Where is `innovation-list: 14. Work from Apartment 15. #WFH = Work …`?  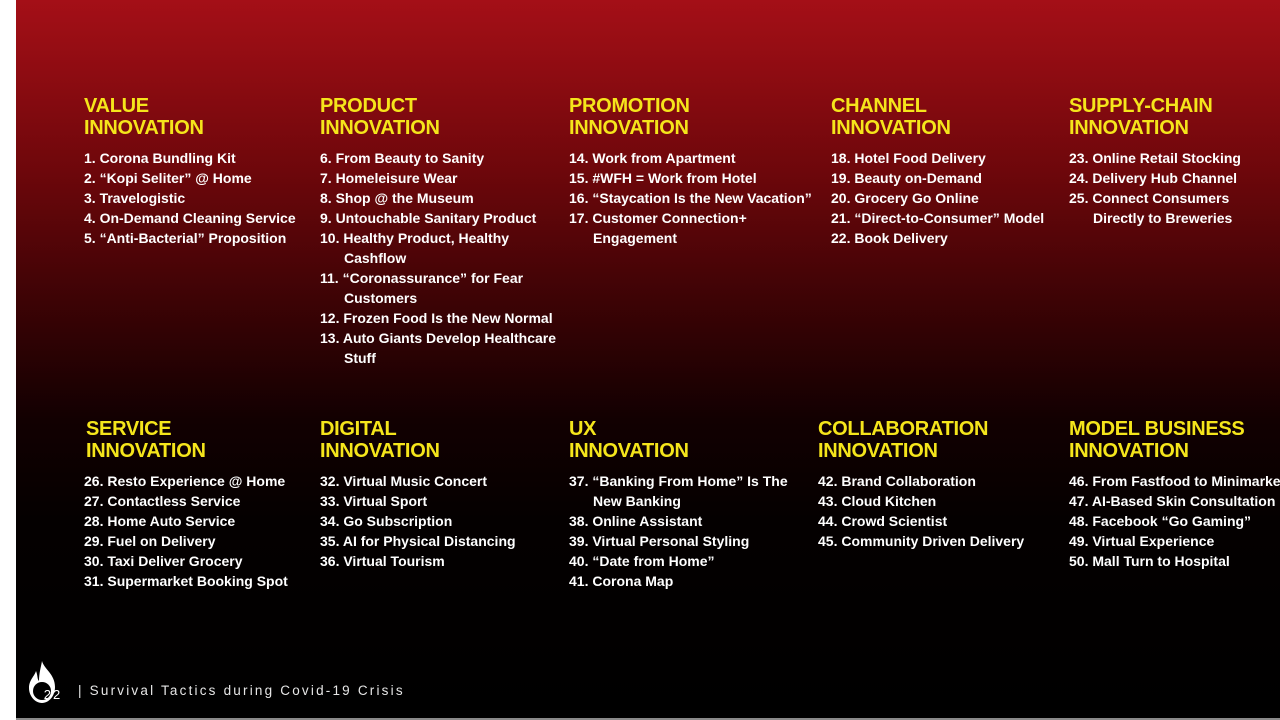
innovation-list: 14. Work from Apartment 15. #WFH = Work … is located at coordinates (690, 198).